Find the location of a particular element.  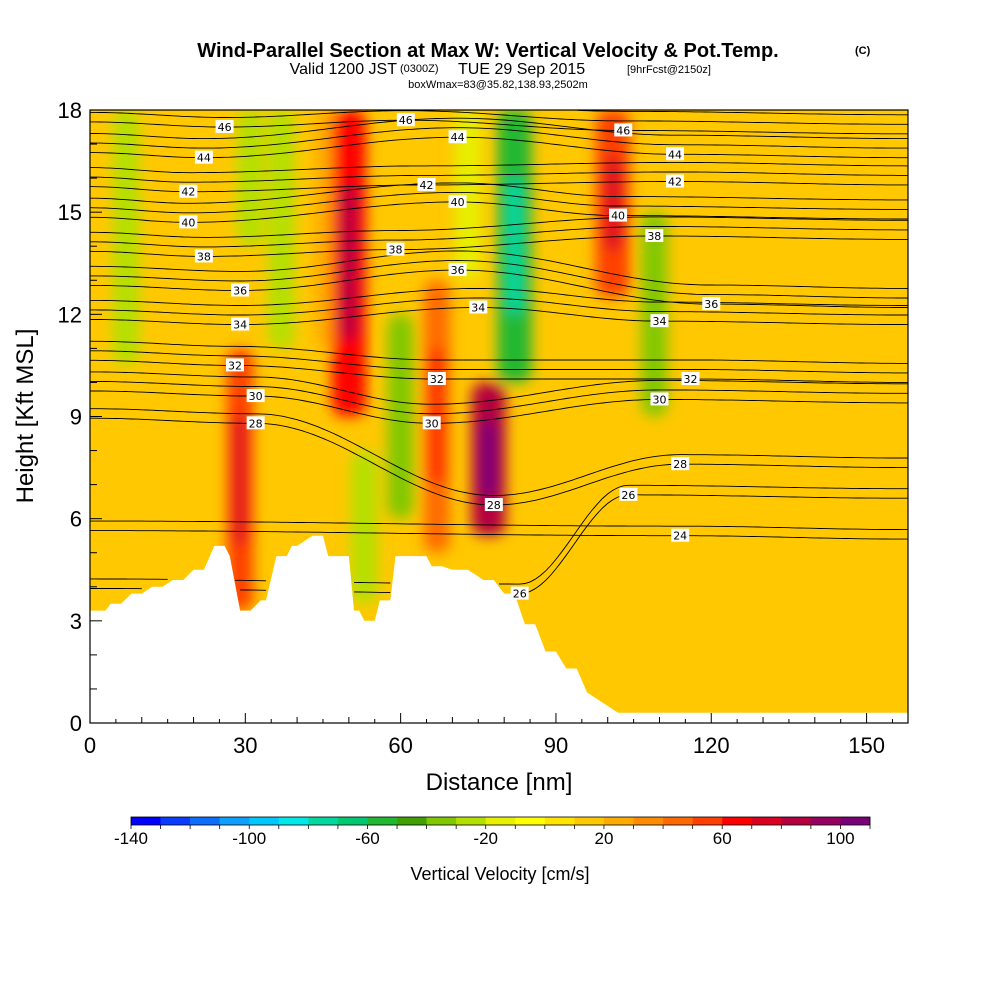

colorbar-frame is located at coordinates (500, 821).